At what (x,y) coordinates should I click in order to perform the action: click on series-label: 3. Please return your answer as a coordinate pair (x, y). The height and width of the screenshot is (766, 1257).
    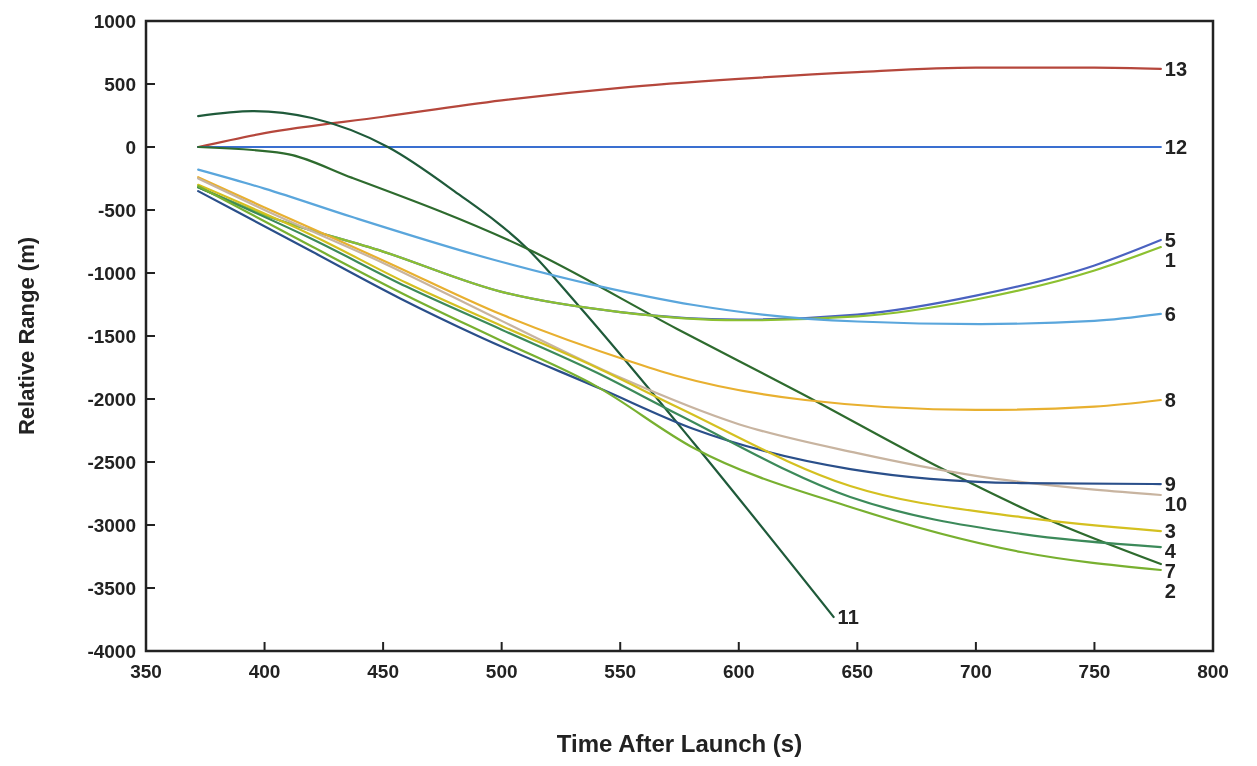
    Looking at the image, I should click on (1170, 531).